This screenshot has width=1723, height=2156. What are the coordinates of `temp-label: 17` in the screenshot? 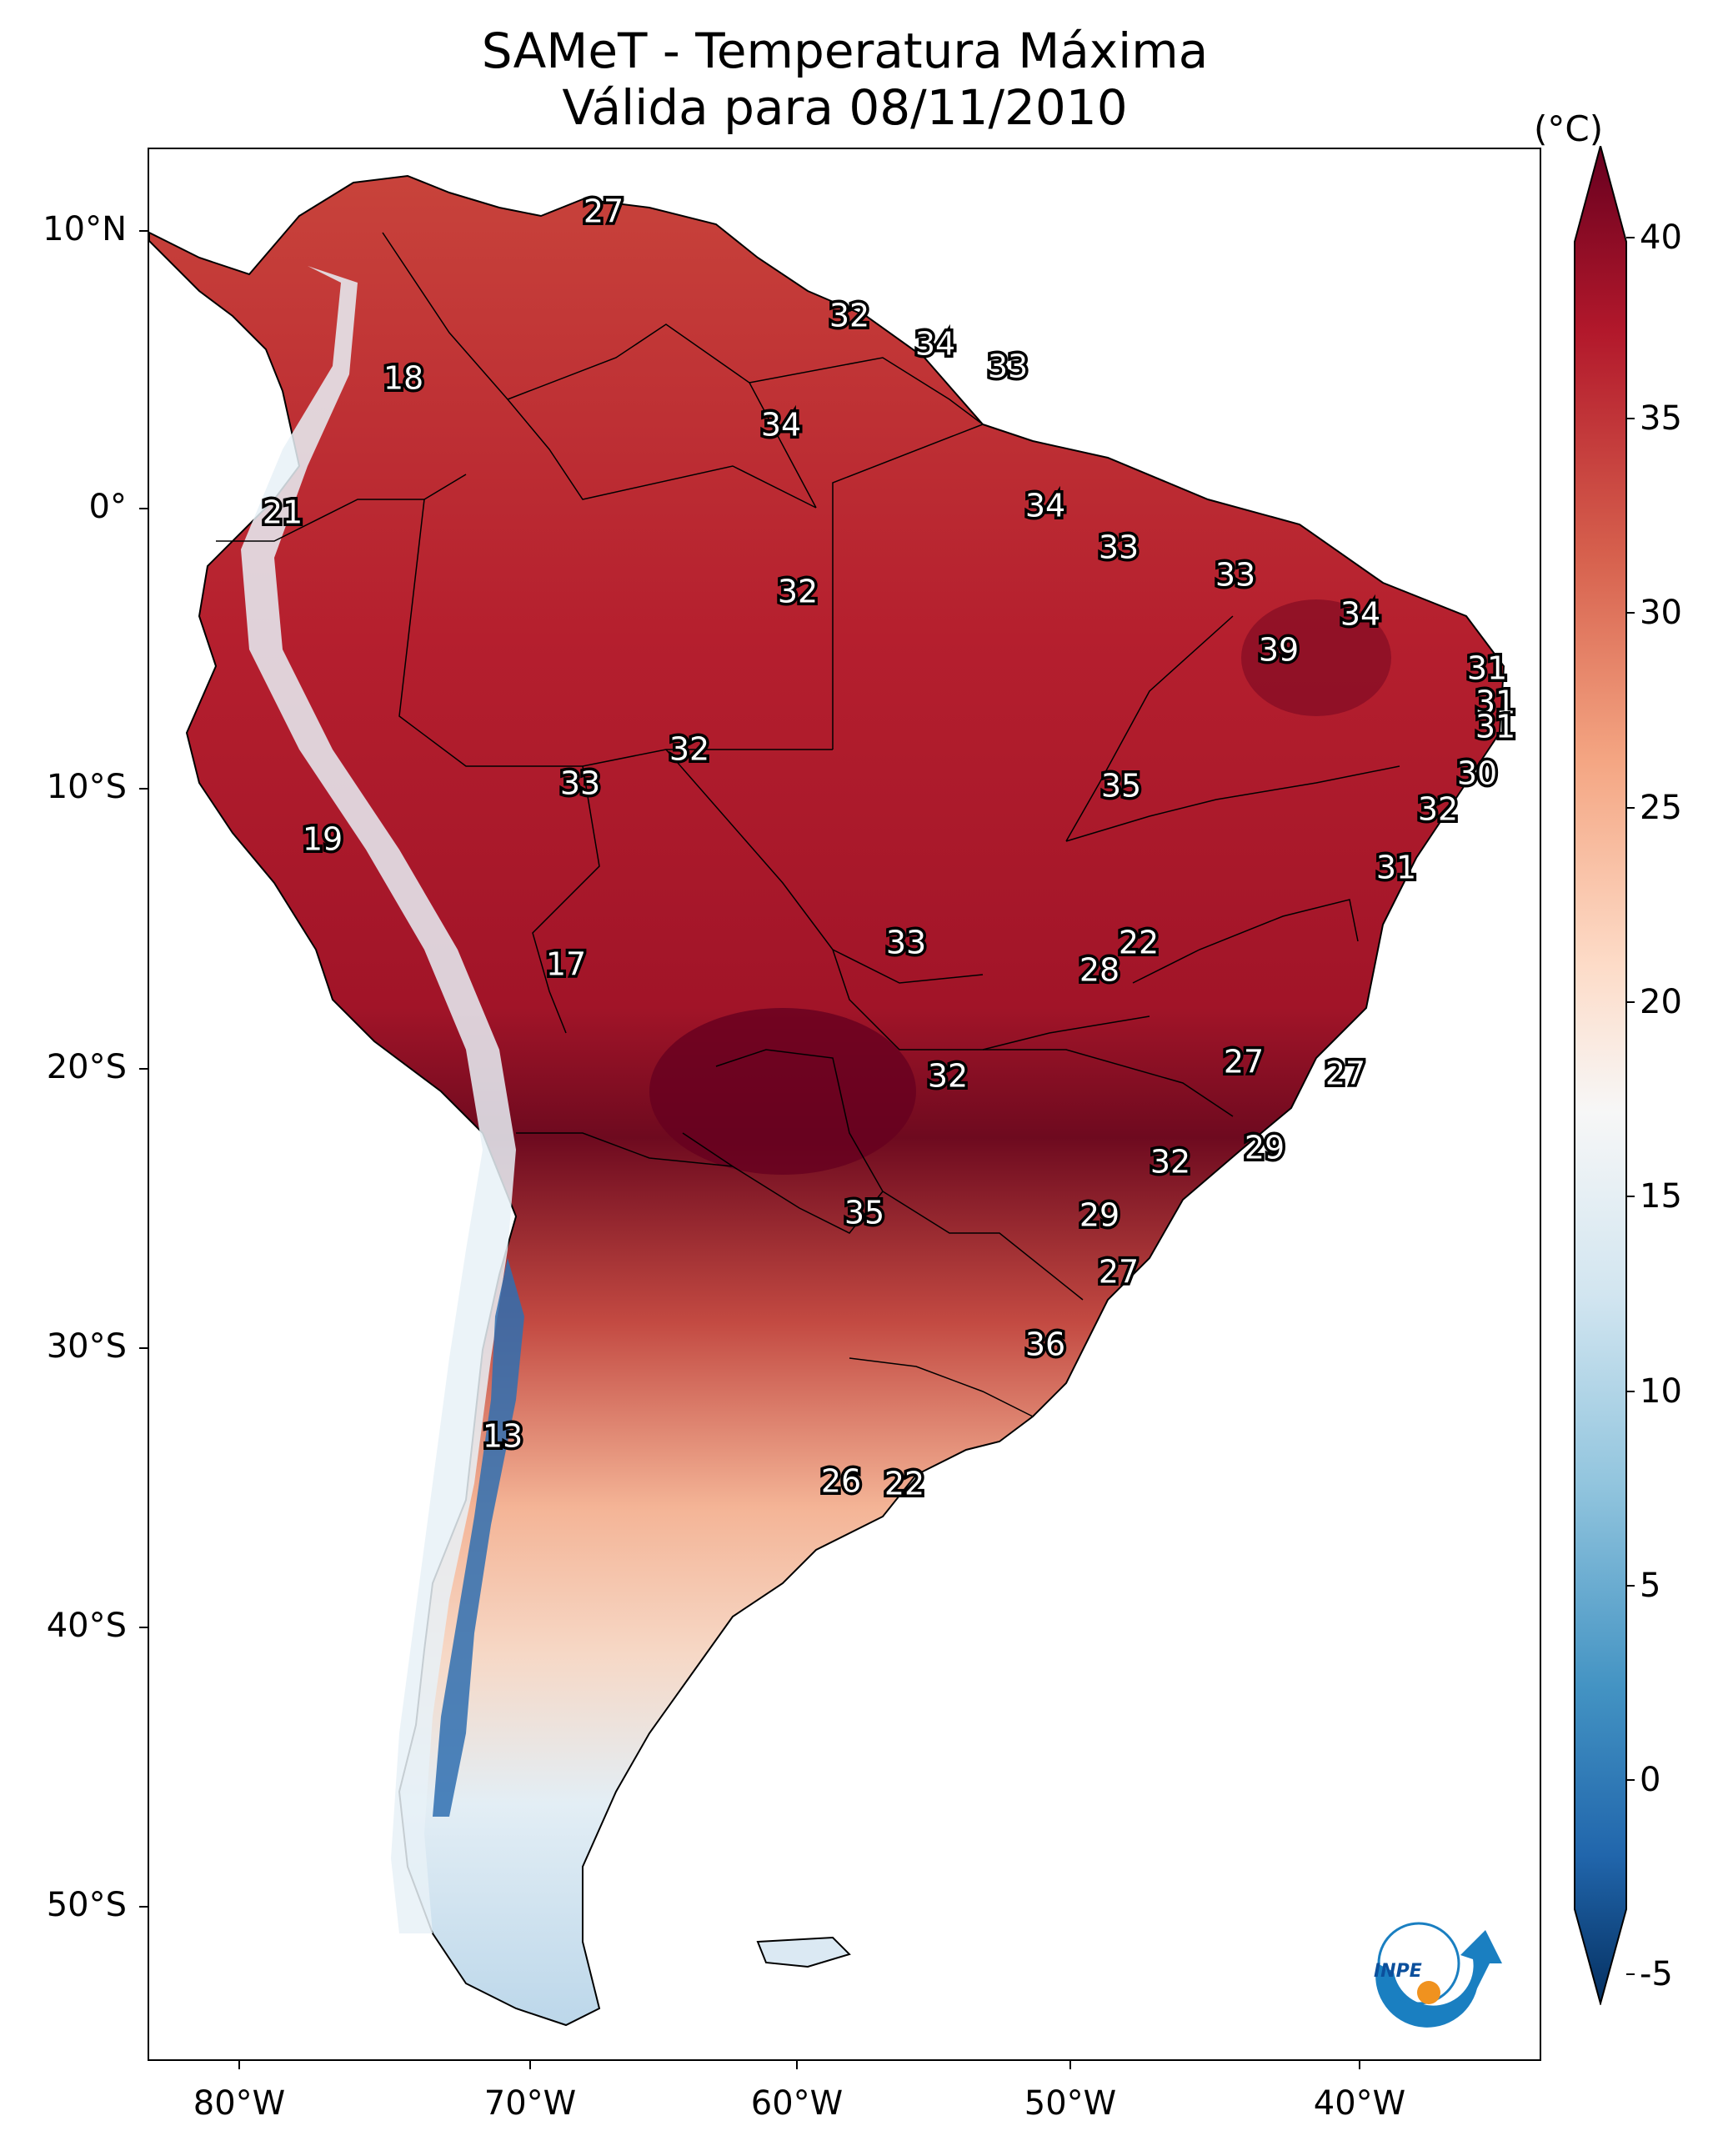 It's located at (566, 964).